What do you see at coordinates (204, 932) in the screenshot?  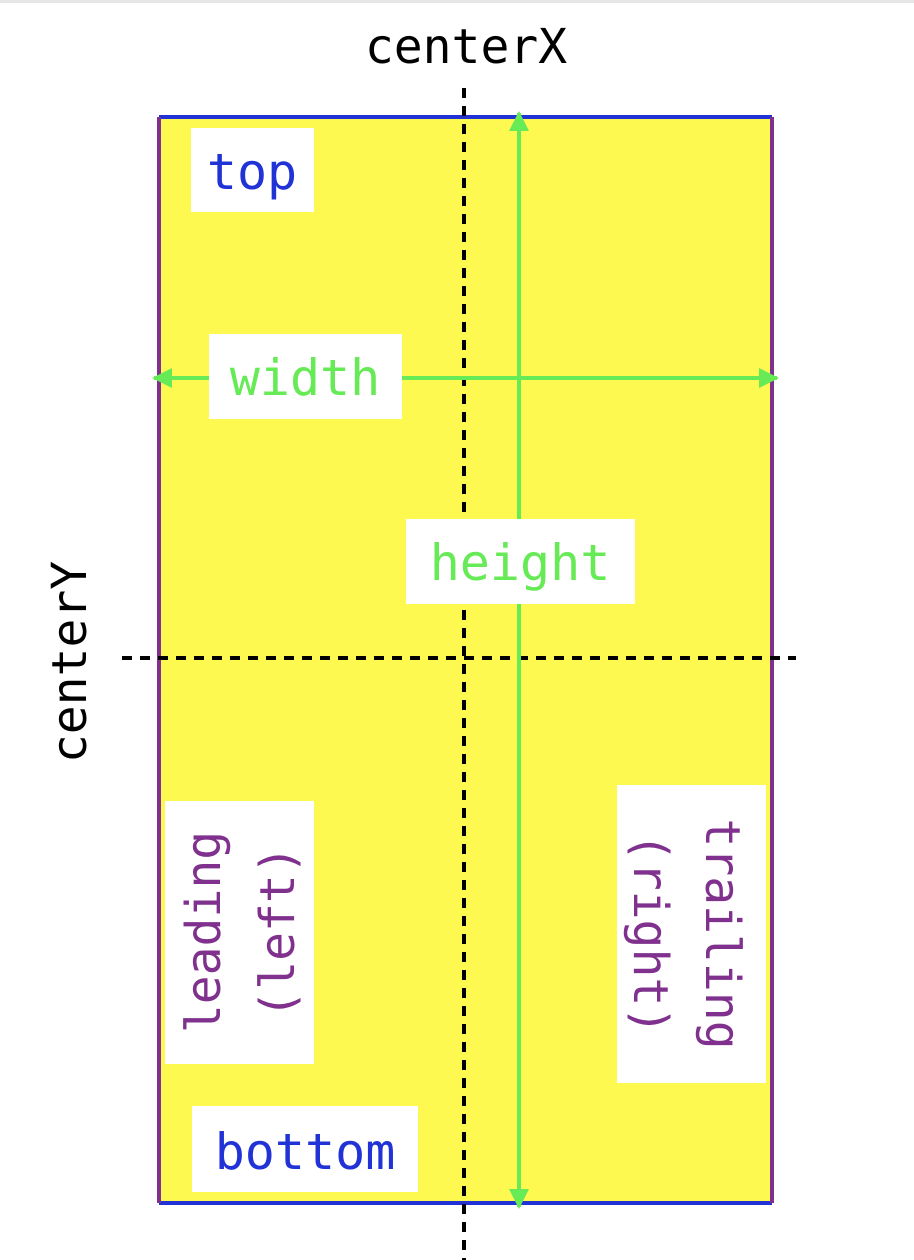 I see `leading-label-line1: leading` at bounding box center [204, 932].